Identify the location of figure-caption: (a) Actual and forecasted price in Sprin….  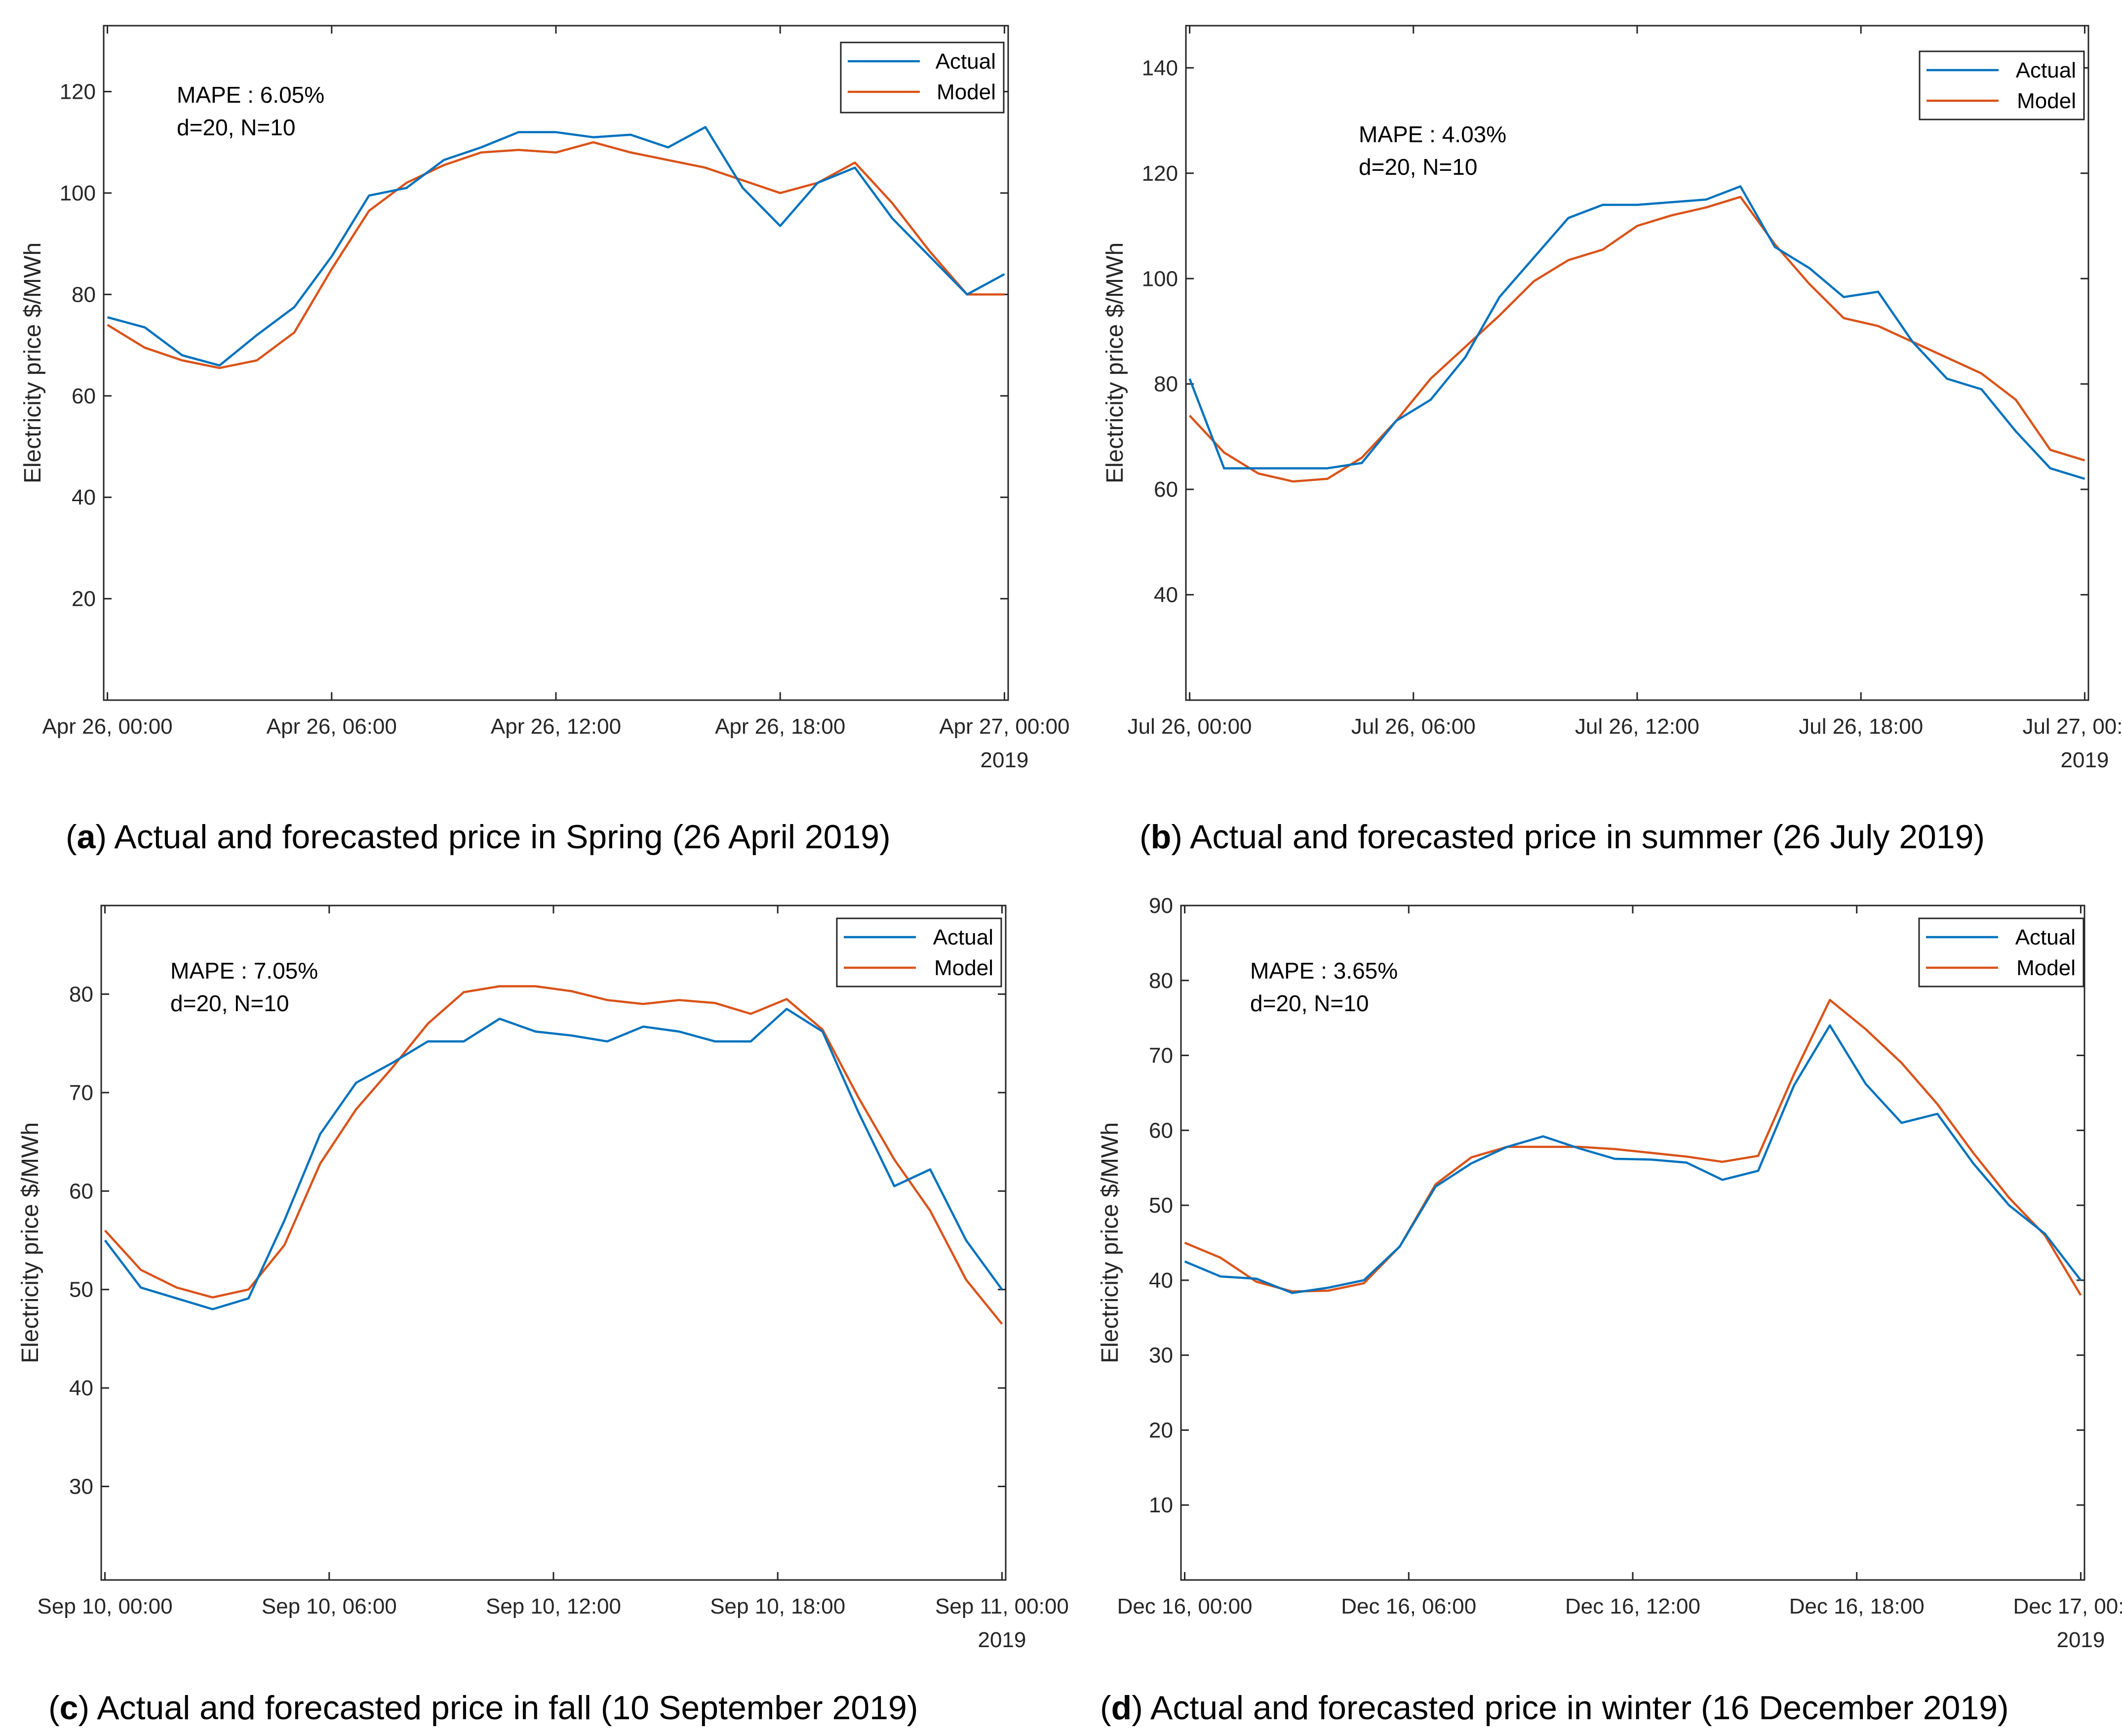
(478, 837).